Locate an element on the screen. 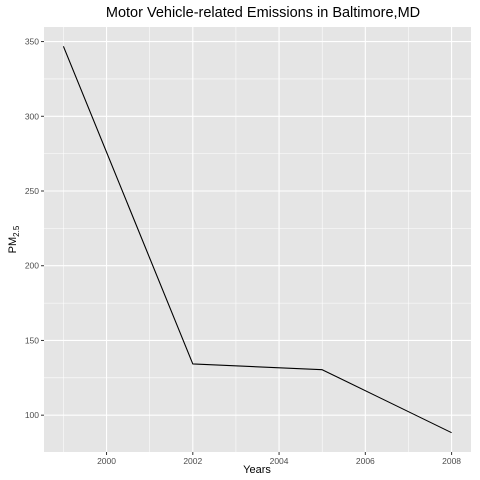 The image size is (480, 480). x-tick-label: 2000 is located at coordinates (106, 461).